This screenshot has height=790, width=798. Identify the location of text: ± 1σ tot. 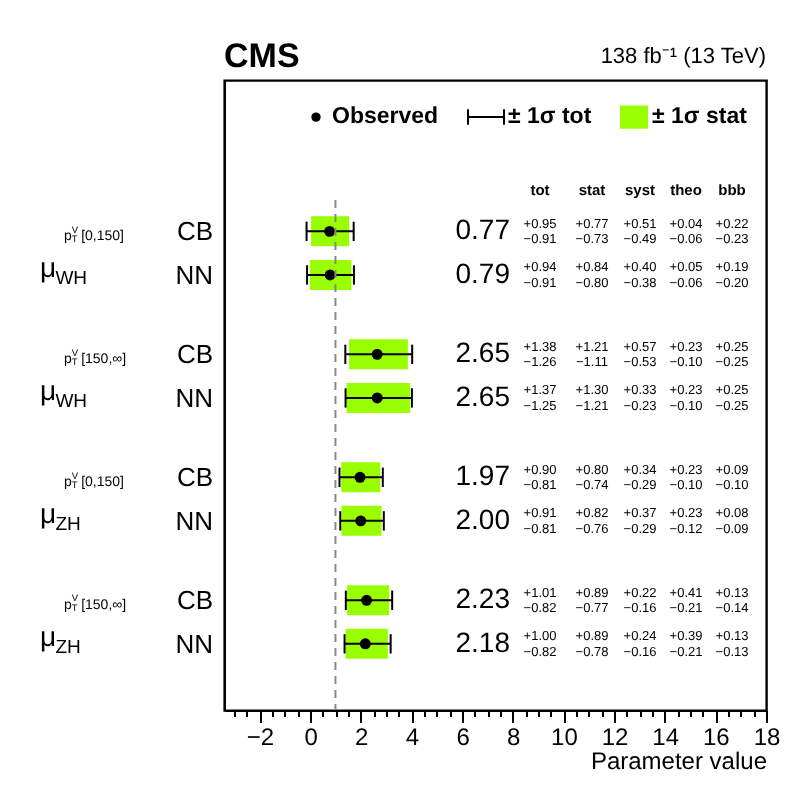
(550, 117).